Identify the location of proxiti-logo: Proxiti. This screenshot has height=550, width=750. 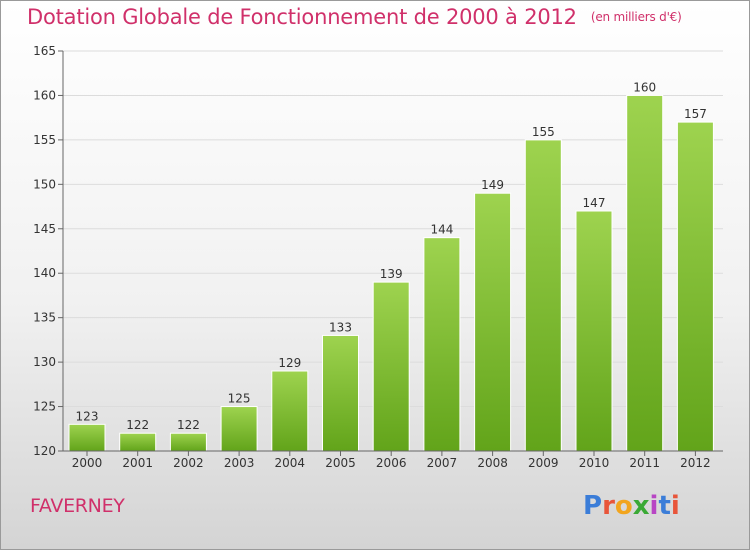
(631, 506).